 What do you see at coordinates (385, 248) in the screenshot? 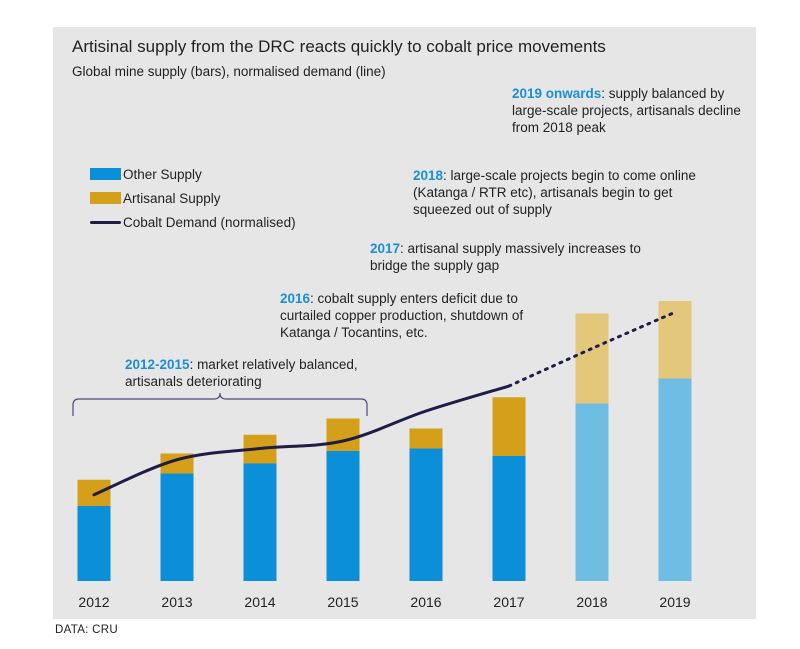
I see `annotation-2017-head: 2017` at bounding box center [385, 248].